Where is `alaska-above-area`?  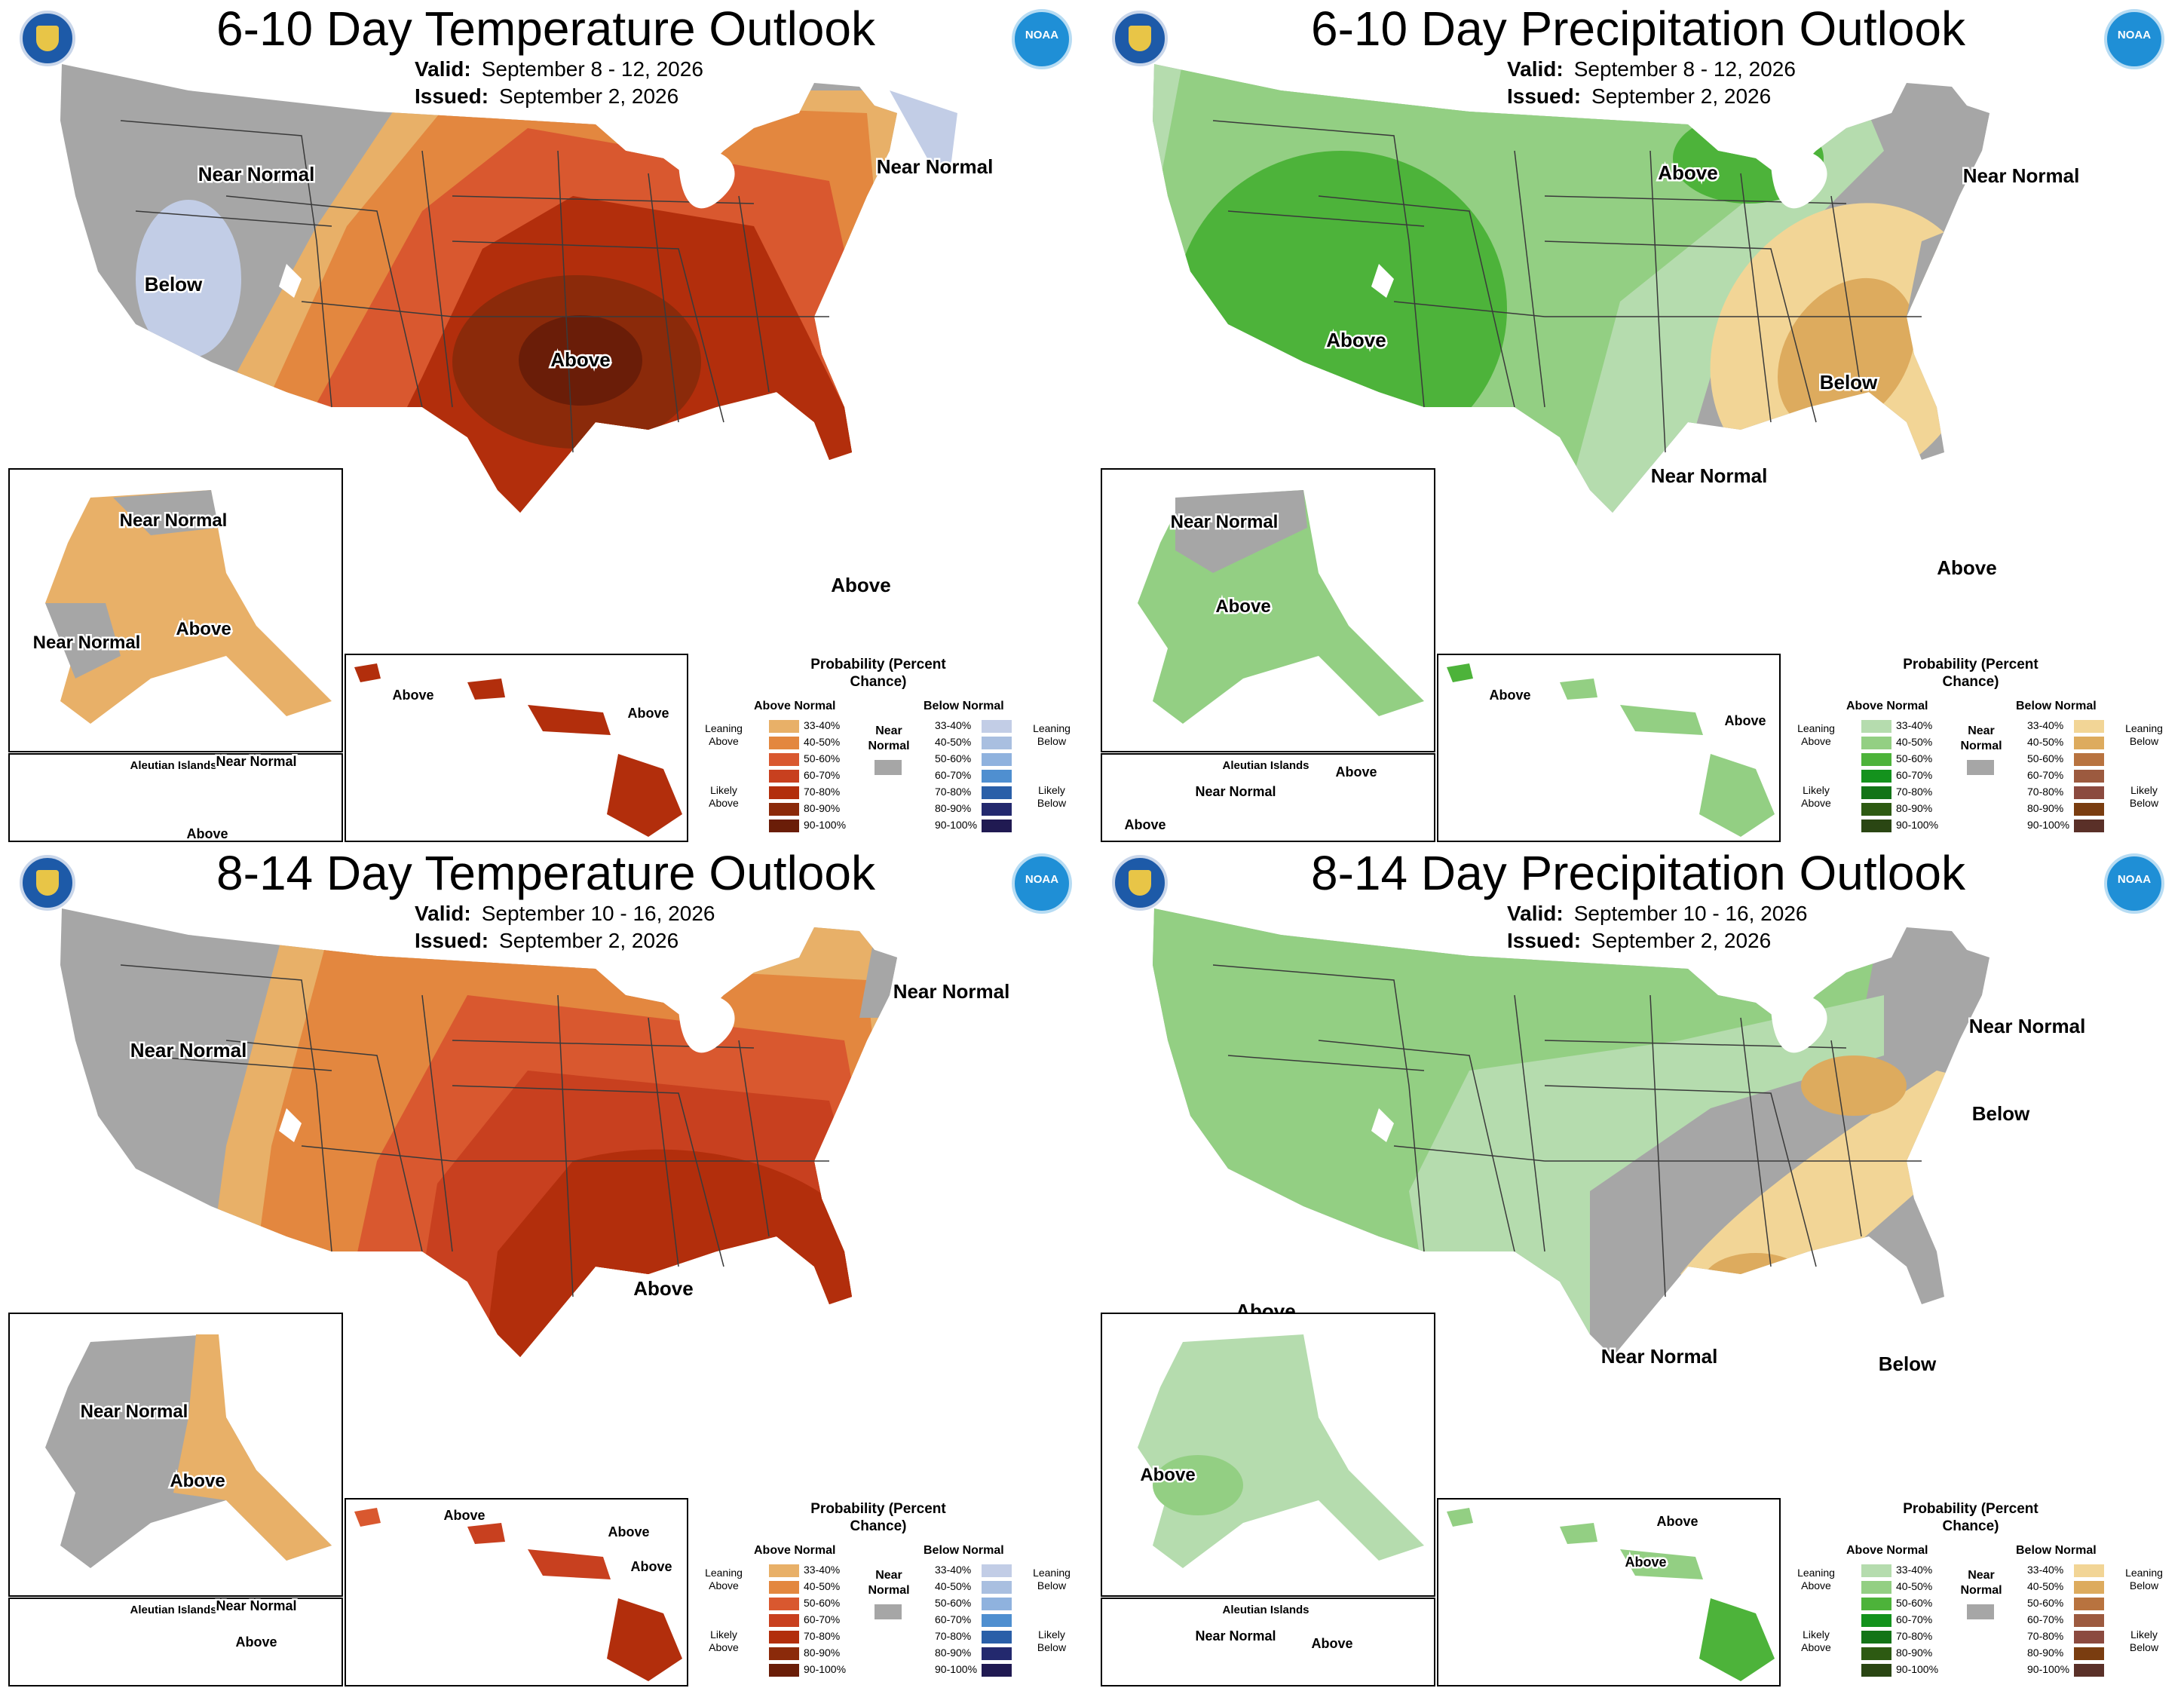 alaska-above-area is located at coordinates (252, 1447).